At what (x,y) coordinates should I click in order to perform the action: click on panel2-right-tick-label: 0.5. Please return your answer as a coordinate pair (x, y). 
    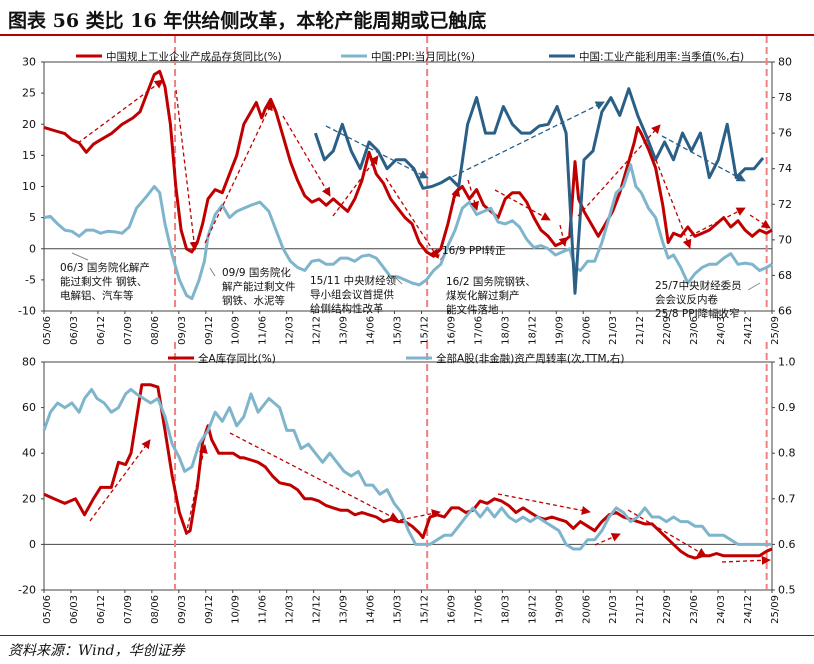
    Looking at the image, I should click on (787, 590).